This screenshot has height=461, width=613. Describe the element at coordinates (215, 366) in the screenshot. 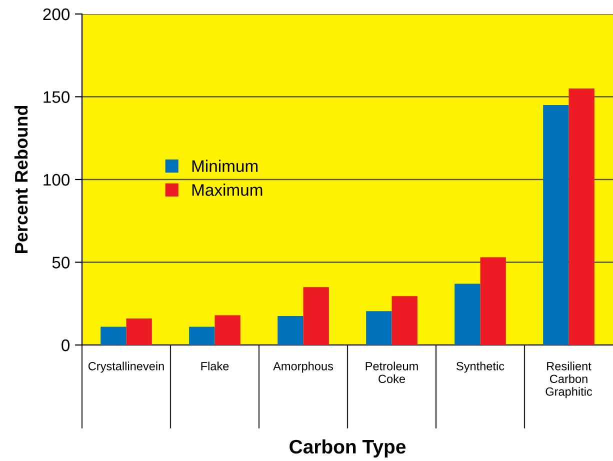

I see `x-tick-label: Flake` at that location.